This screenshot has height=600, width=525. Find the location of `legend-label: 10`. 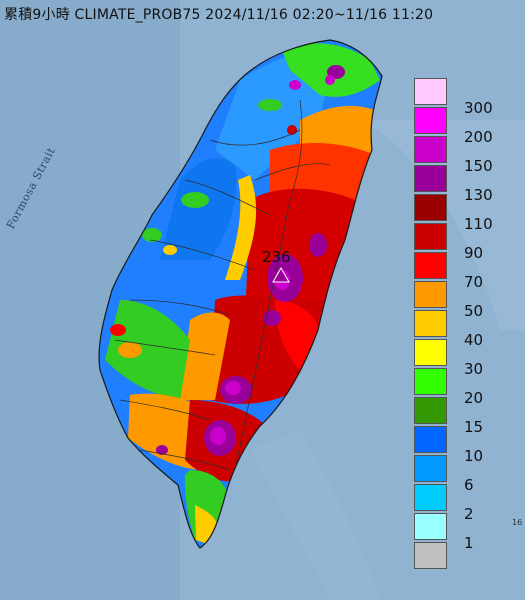

legend-label: 10 is located at coordinates (474, 456).